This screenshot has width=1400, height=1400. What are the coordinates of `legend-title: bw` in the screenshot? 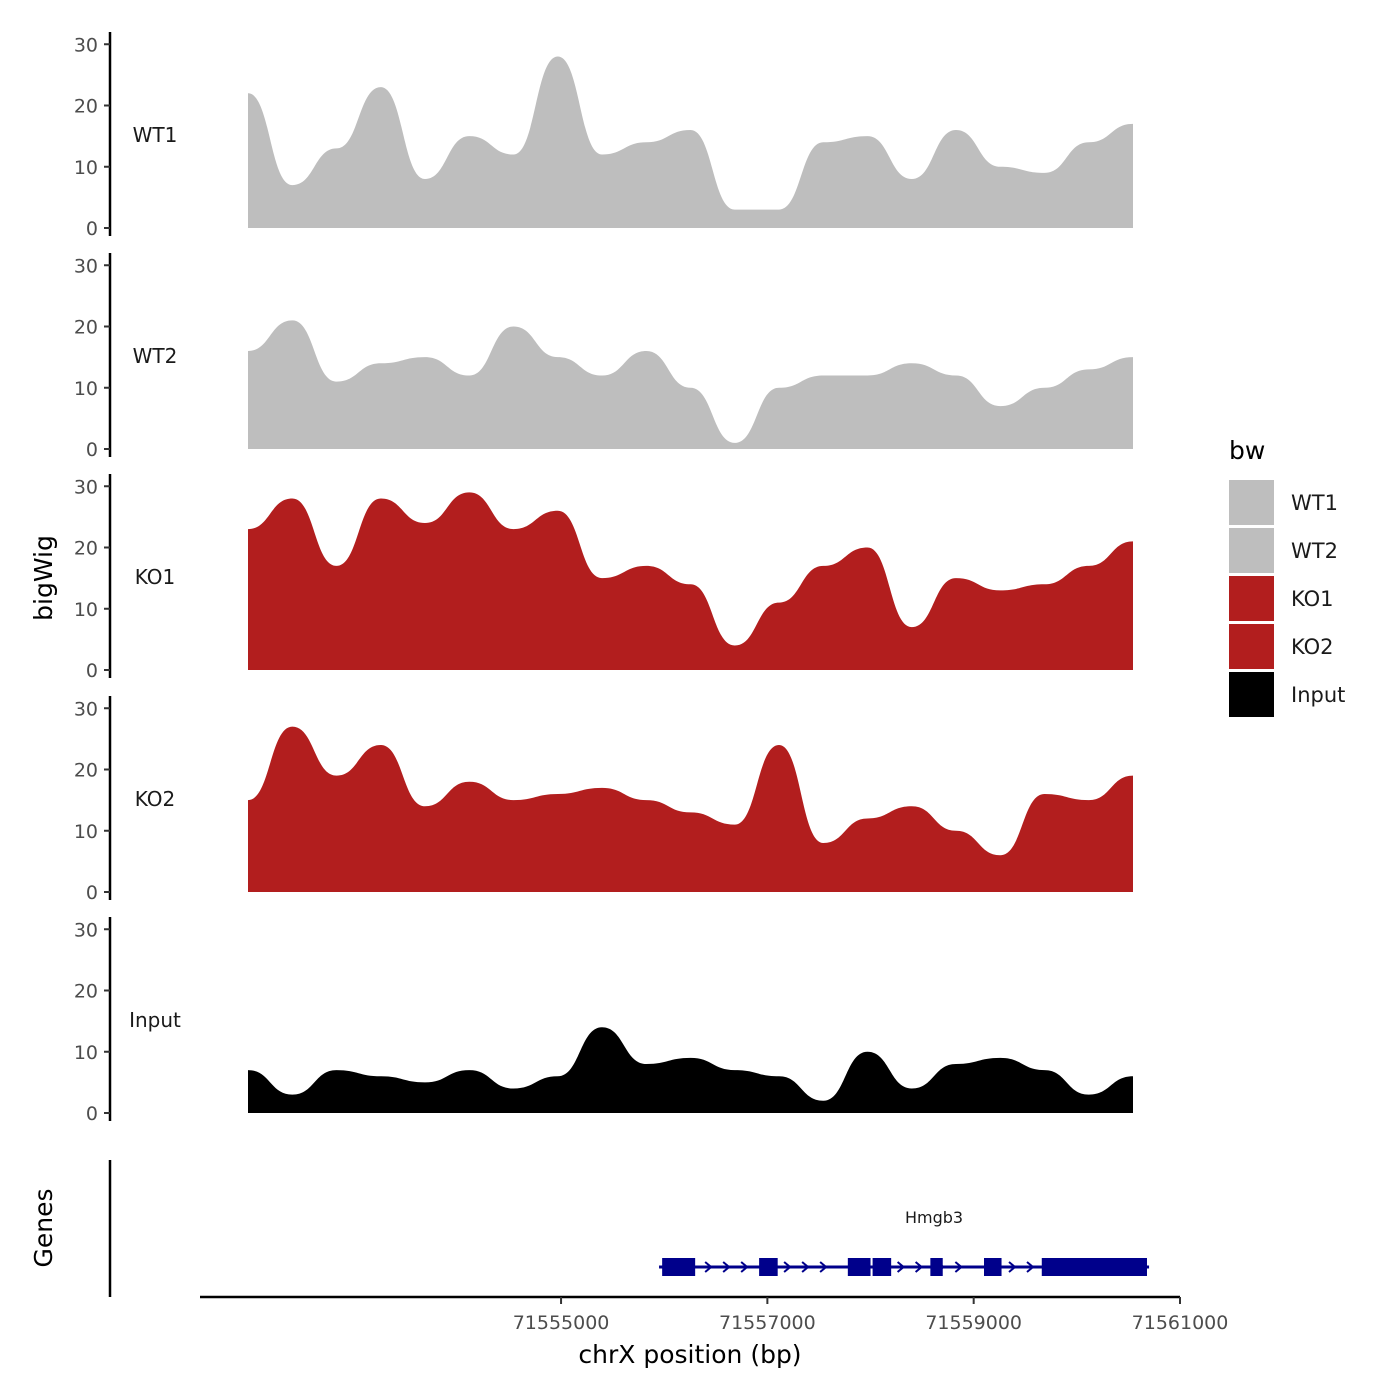 It's located at (1247, 450).